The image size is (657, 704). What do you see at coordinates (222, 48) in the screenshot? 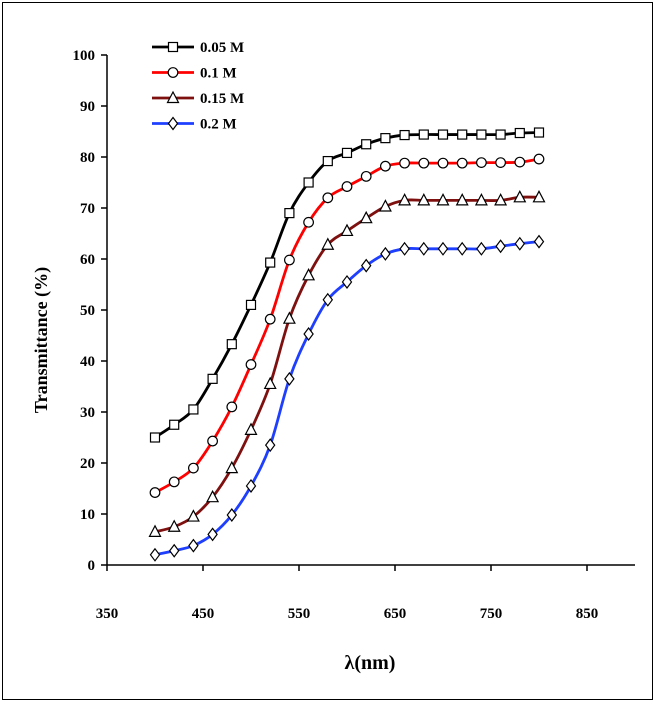
I see `legend-label: 0.05 M` at bounding box center [222, 48].